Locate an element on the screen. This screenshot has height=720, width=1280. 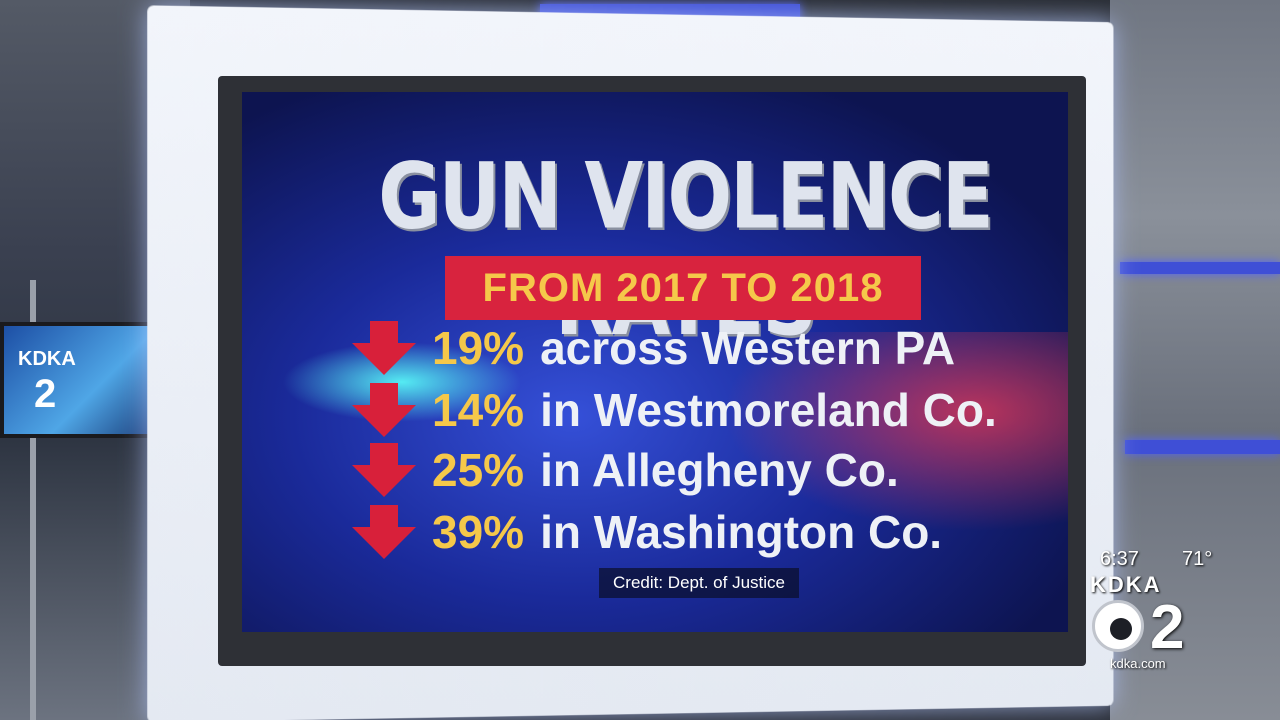
stat-label: in Allegheny Co. is located at coordinates (719, 470).